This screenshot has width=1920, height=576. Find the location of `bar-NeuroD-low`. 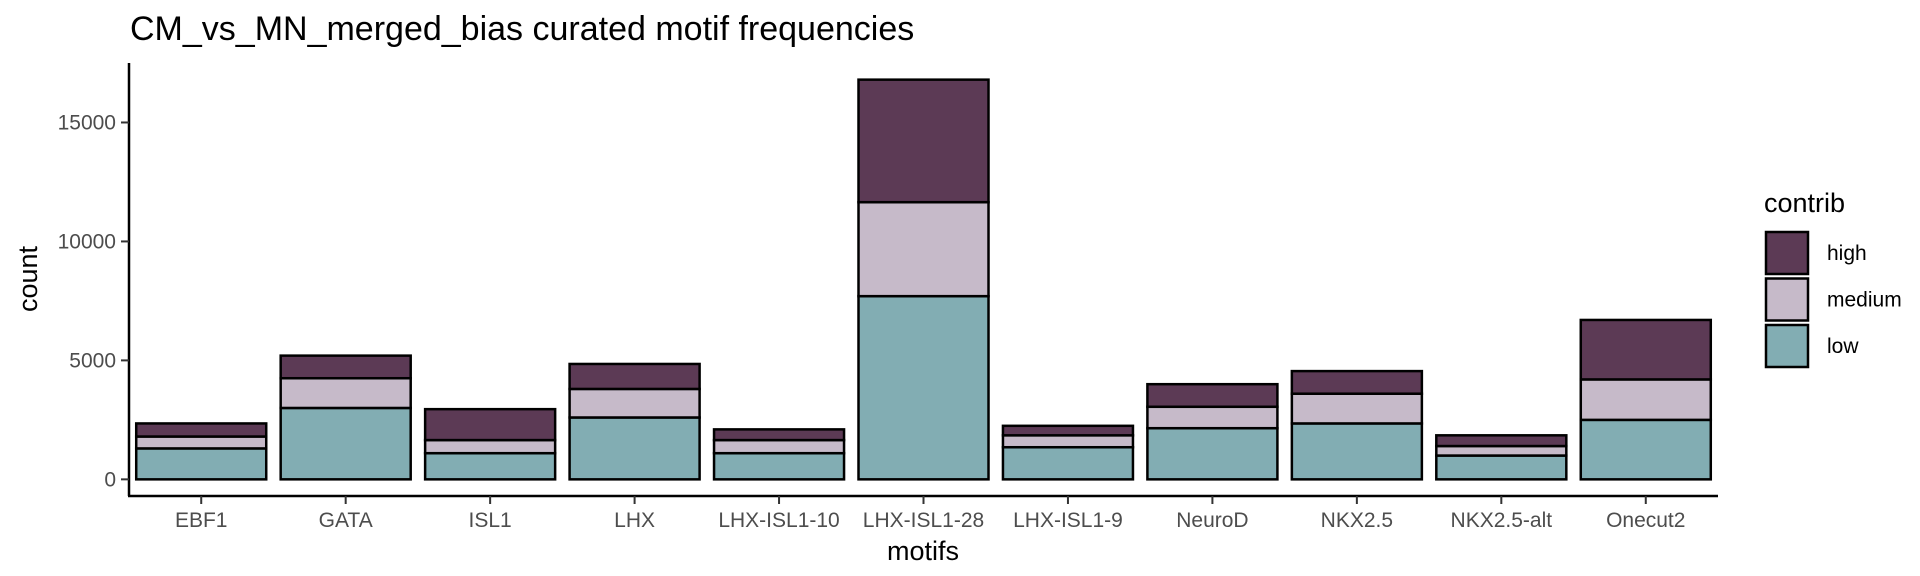

bar-NeuroD-low is located at coordinates (1212, 453).